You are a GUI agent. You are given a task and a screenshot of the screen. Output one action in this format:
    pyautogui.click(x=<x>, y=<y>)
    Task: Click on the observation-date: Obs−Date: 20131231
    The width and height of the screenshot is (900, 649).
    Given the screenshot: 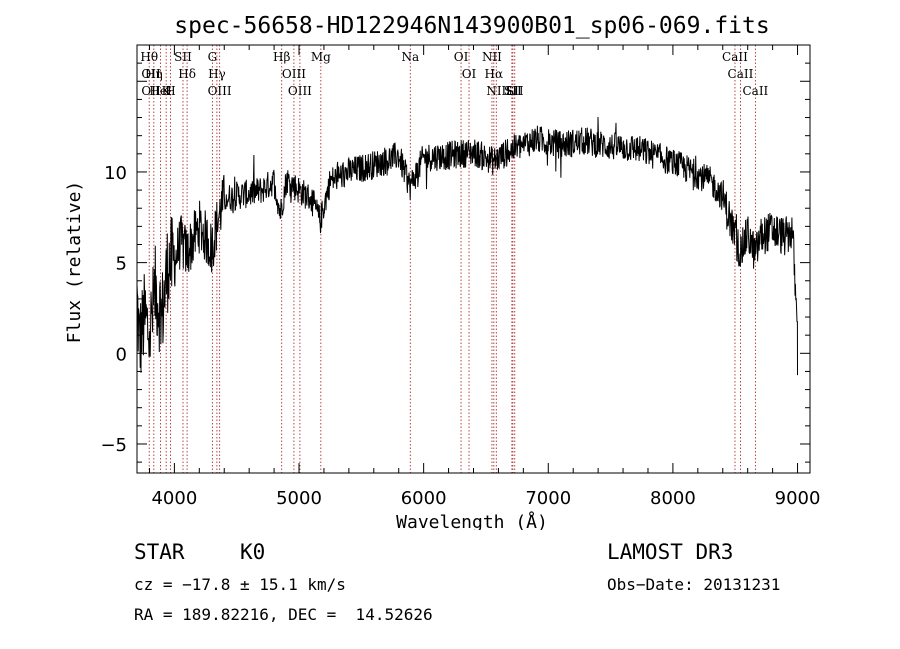 What is the action you would take?
    pyautogui.click(x=694, y=584)
    